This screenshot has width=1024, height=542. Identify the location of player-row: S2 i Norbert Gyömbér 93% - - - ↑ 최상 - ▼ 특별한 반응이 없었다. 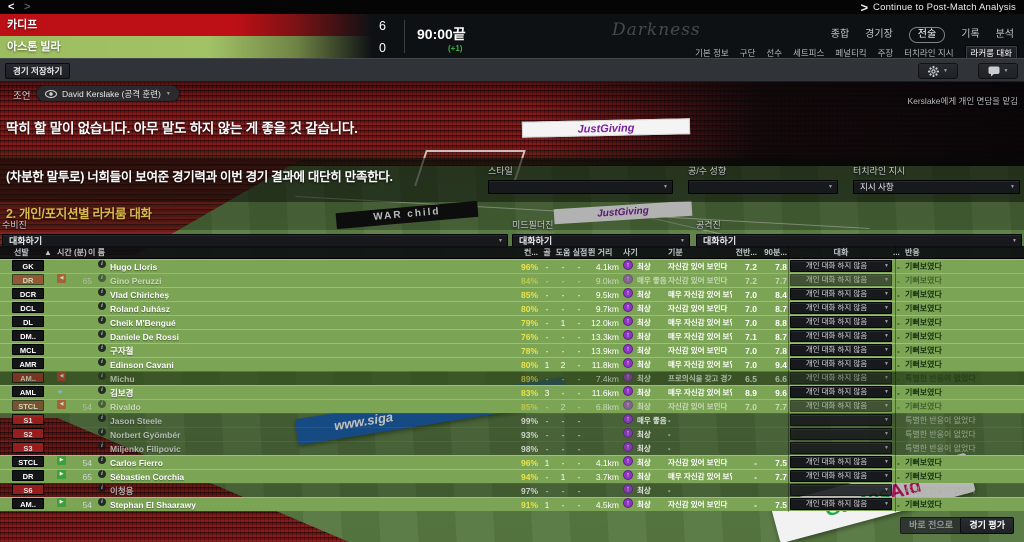
(512, 434).